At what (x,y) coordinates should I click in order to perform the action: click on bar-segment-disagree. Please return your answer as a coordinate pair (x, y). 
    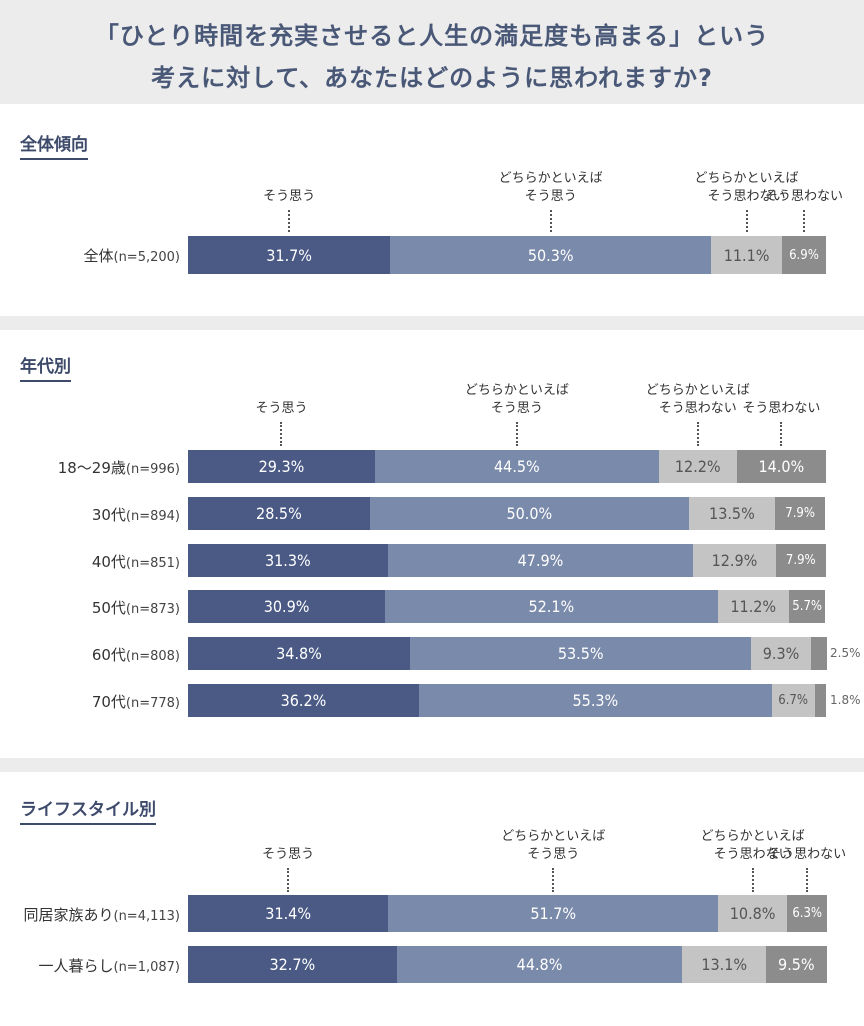
    Looking at the image, I should click on (818, 653).